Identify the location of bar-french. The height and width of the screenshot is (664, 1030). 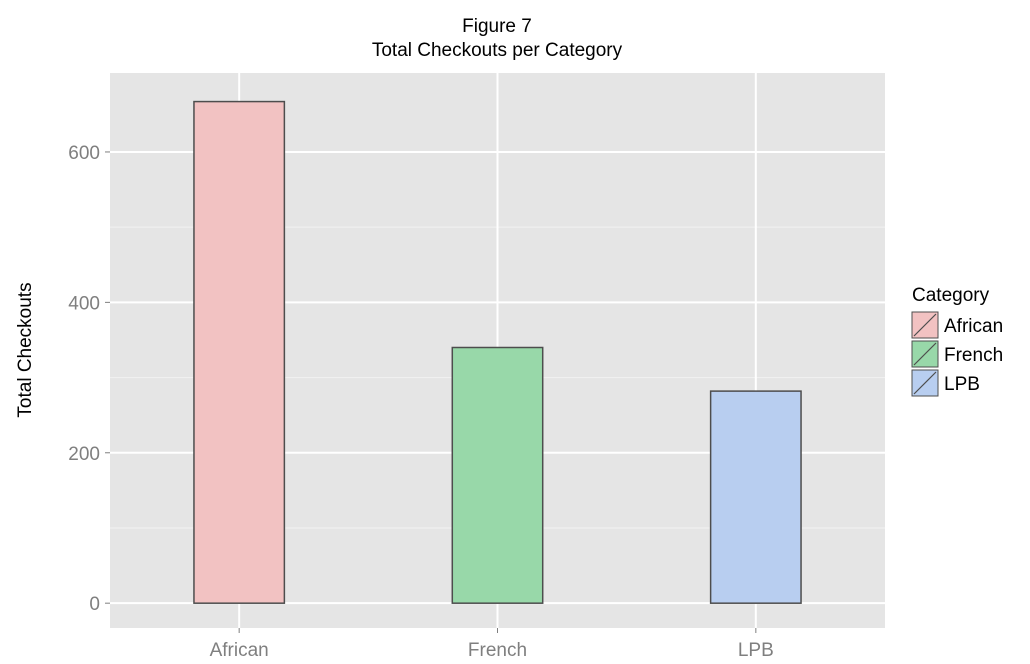
(497, 475).